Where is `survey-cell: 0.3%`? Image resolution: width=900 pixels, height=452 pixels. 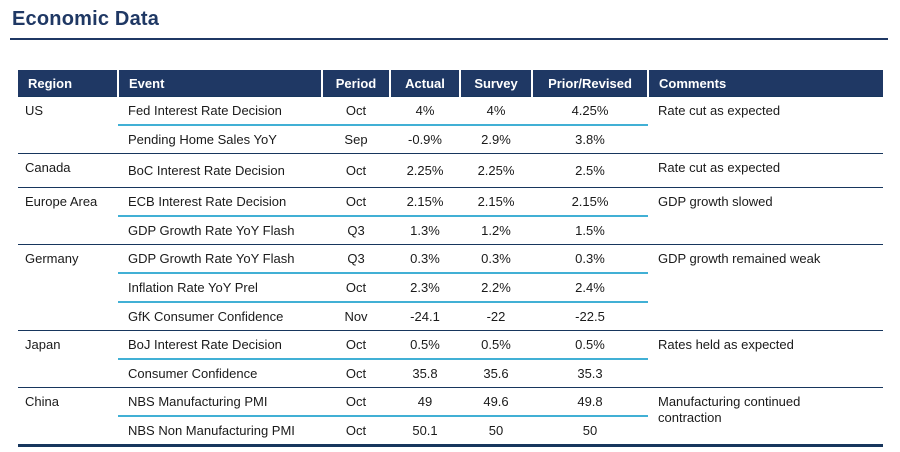 survey-cell: 0.3% is located at coordinates (496, 259).